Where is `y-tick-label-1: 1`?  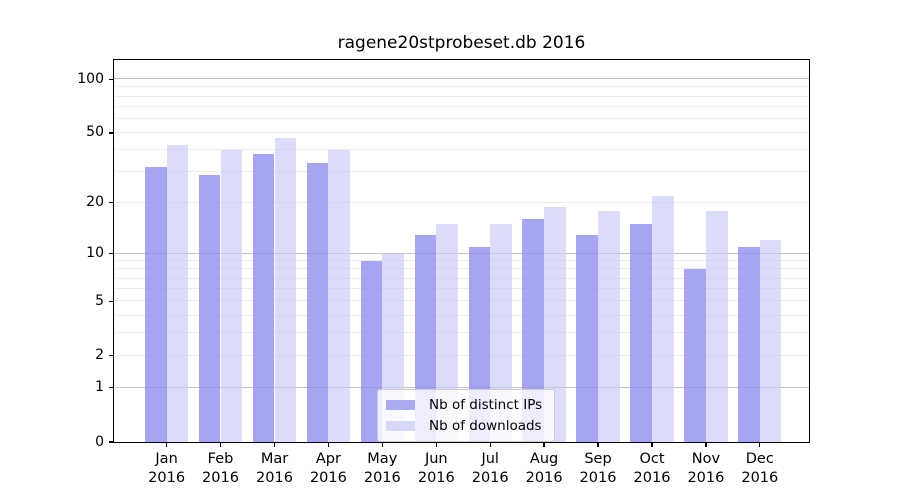 y-tick-label-1: 1 is located at coordinates (99, 387).